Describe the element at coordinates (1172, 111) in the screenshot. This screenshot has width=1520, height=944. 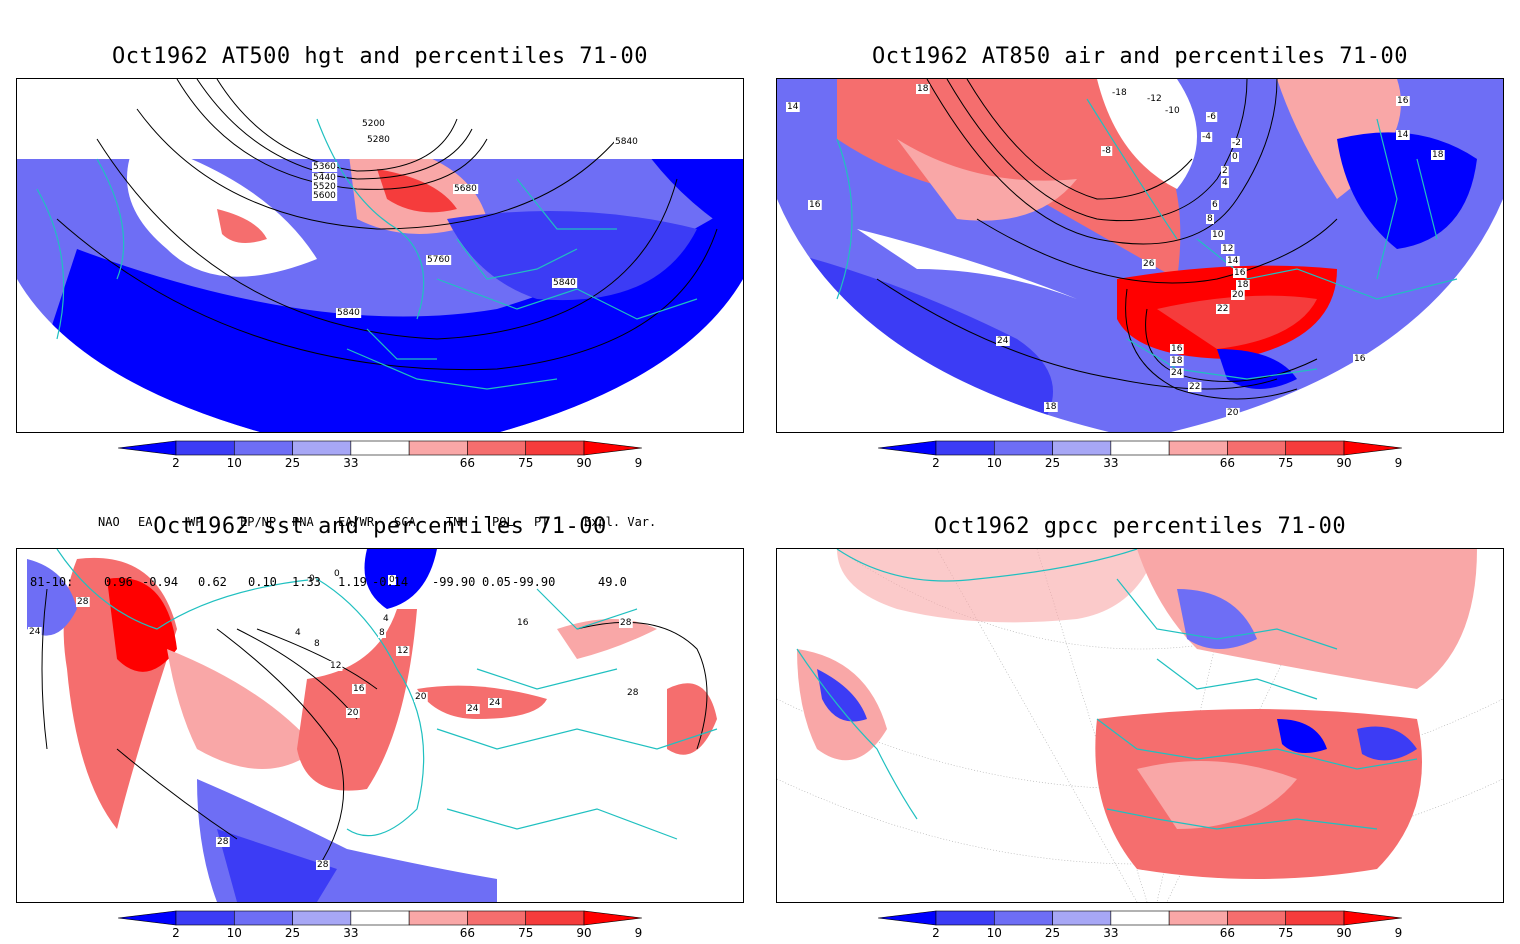
I see `contour-label: -10` at that location.